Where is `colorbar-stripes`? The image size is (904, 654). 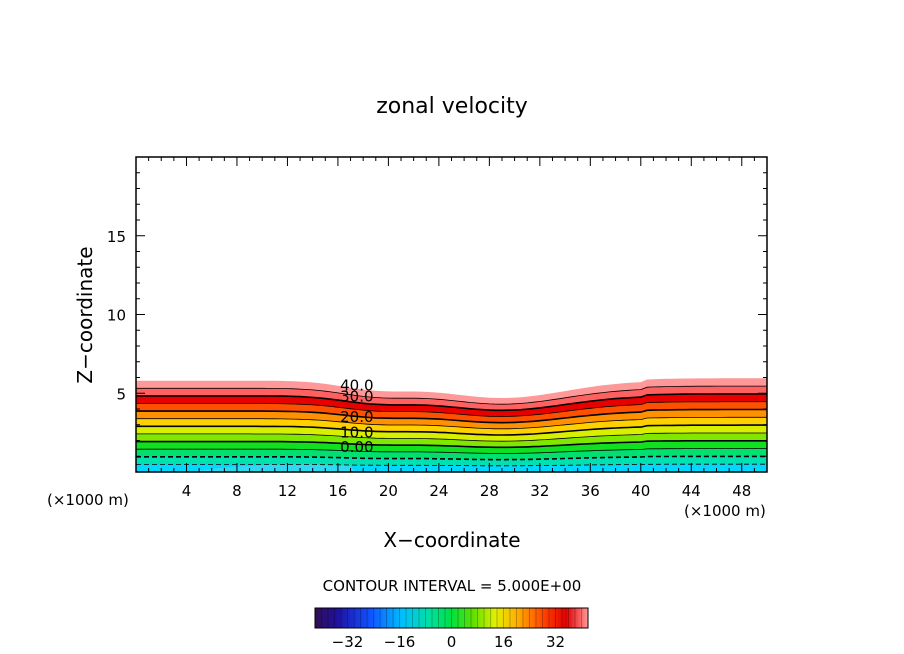
colorbar-stripes is located at coordinates (451, 618).